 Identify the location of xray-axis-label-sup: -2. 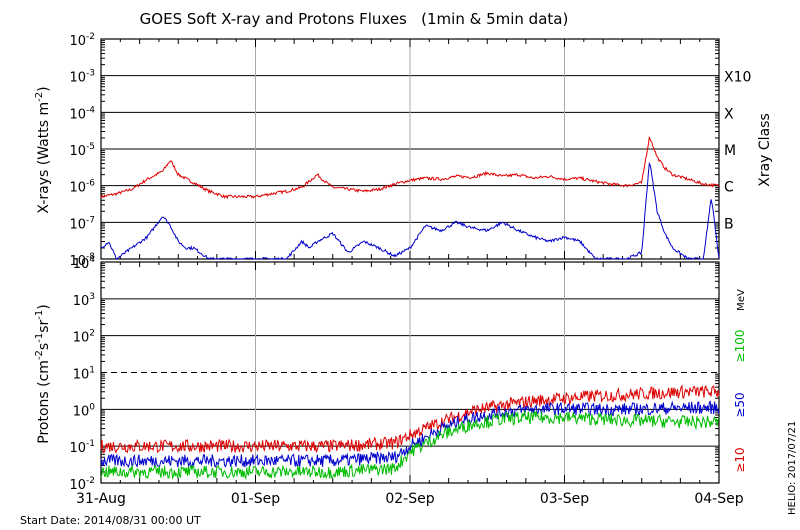
(39, 97).